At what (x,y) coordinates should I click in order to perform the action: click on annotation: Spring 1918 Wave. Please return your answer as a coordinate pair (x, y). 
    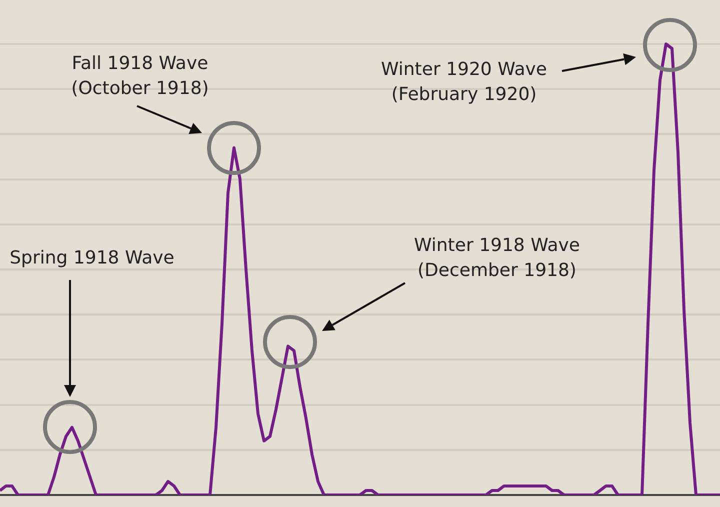
    Looking at the image, I should click on (92, 258).